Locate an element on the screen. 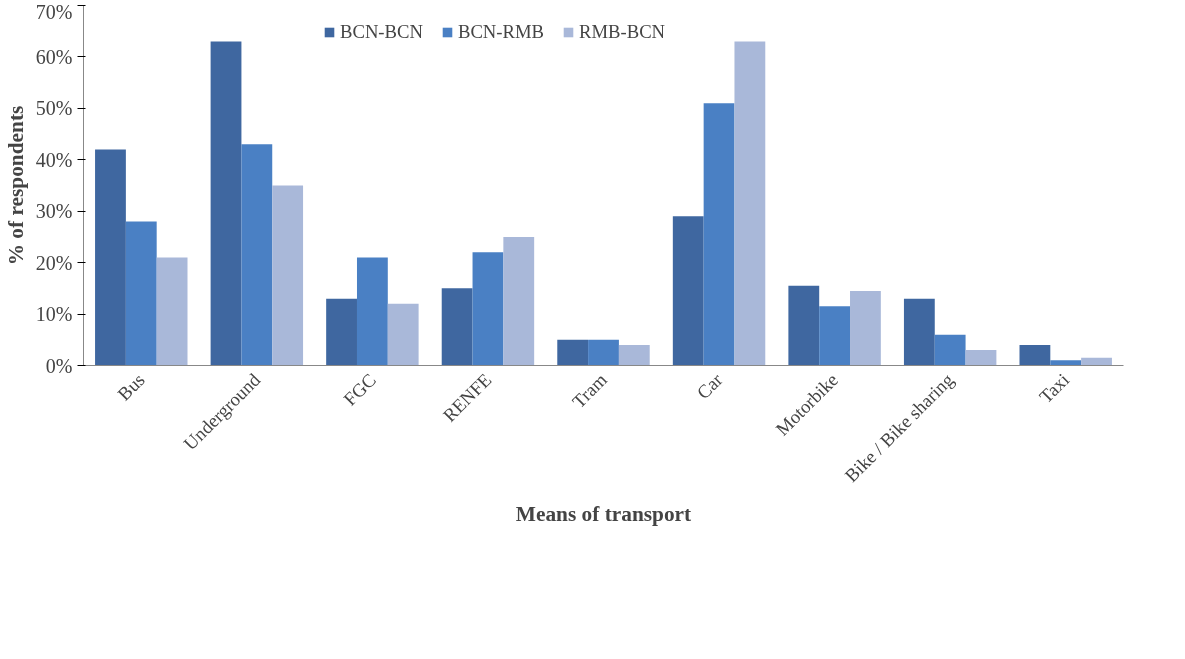  x-tick-label: Taxi is located at coordinates (1054, 388).